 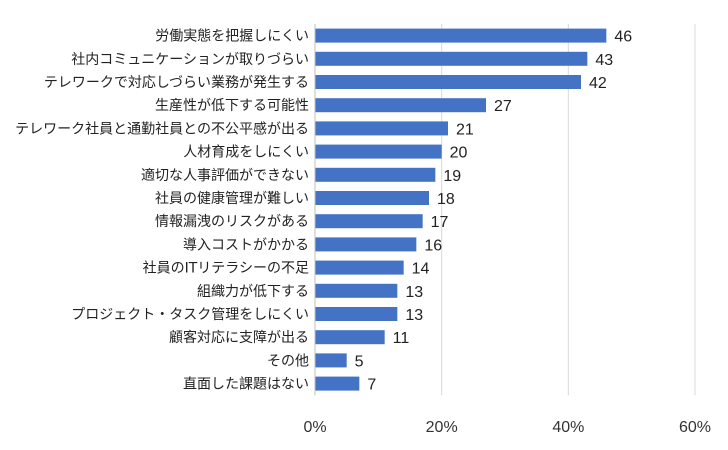 What do you see at coordinates (503, 106) in the screenshot?
I see `value-label: 27` at bounding box center [503, 106].